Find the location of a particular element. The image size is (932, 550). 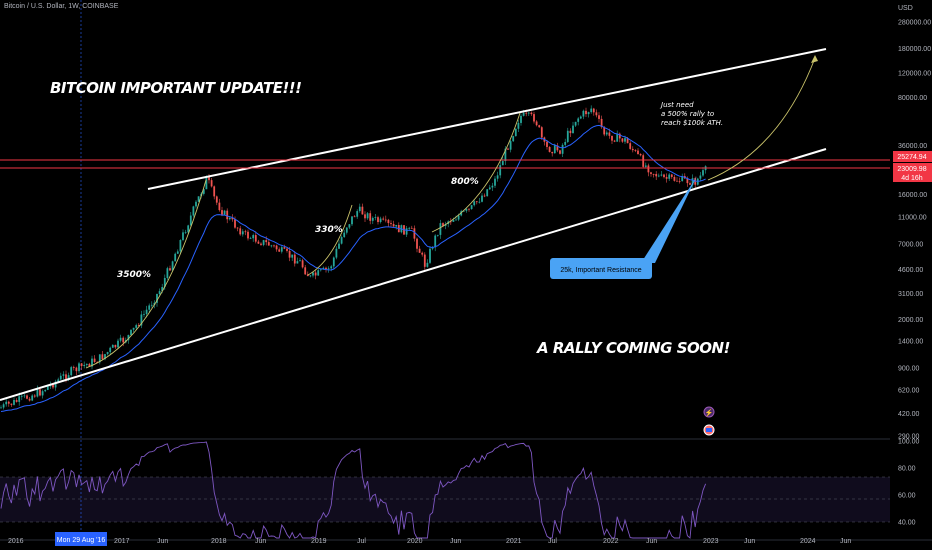

rsi-tick-label: 100.00 is located at coordinates (909, 442).